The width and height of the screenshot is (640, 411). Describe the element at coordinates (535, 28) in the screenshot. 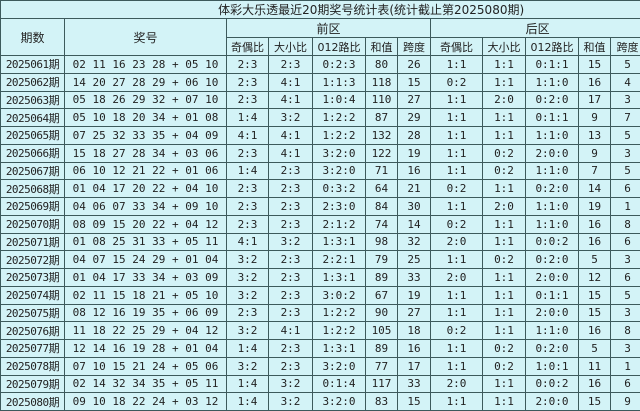

I see `header-back-zone: 后区` at that location.